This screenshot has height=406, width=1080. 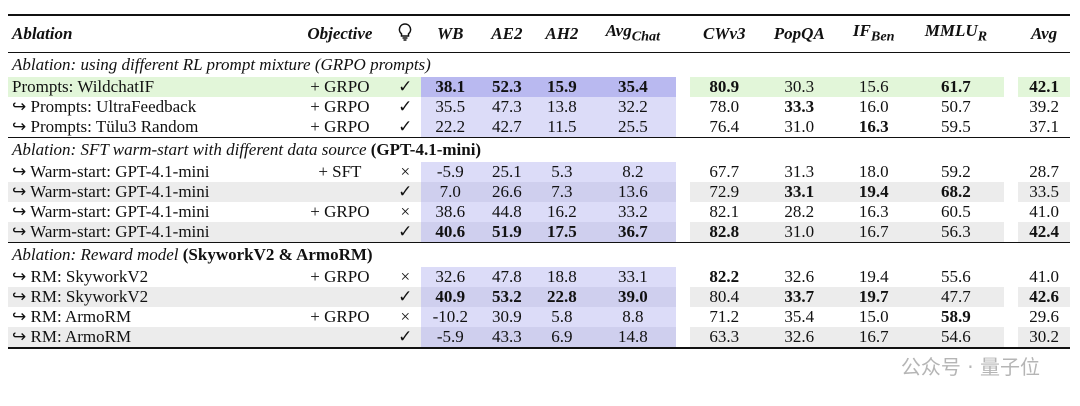 I want to click on value-cell: 18.0, so click(x=873, y=171).